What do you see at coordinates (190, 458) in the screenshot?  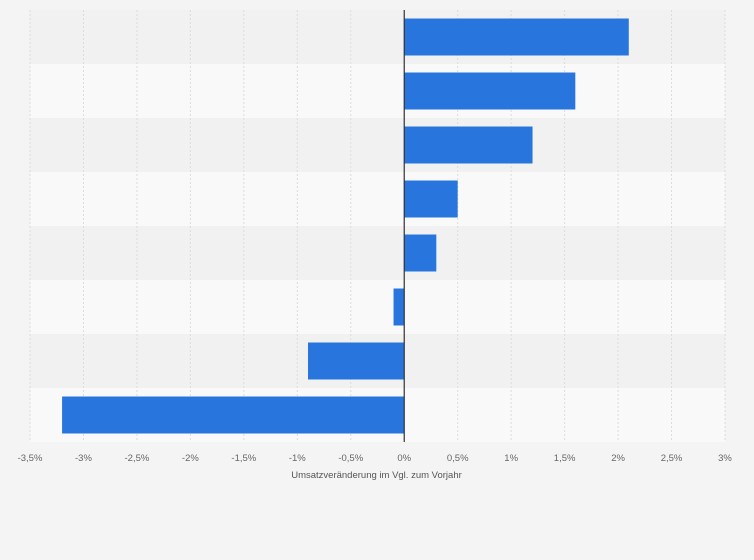 I see `x-tick-label: -2%` at bounding box center [190, 458].